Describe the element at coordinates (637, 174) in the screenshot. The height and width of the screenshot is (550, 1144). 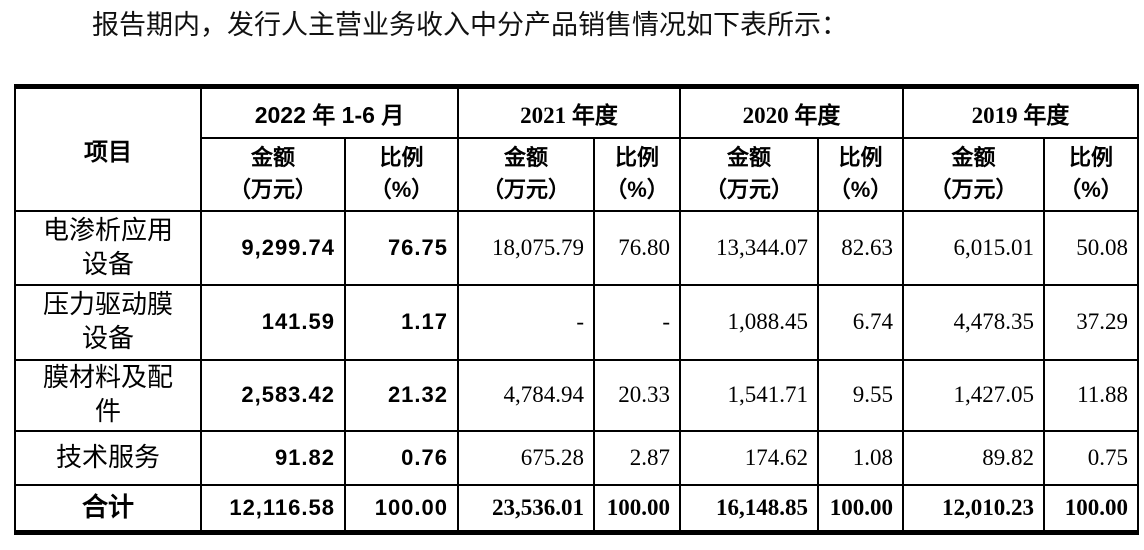
I see `subheader-ratio-2021: 比例 （%）` at that location.